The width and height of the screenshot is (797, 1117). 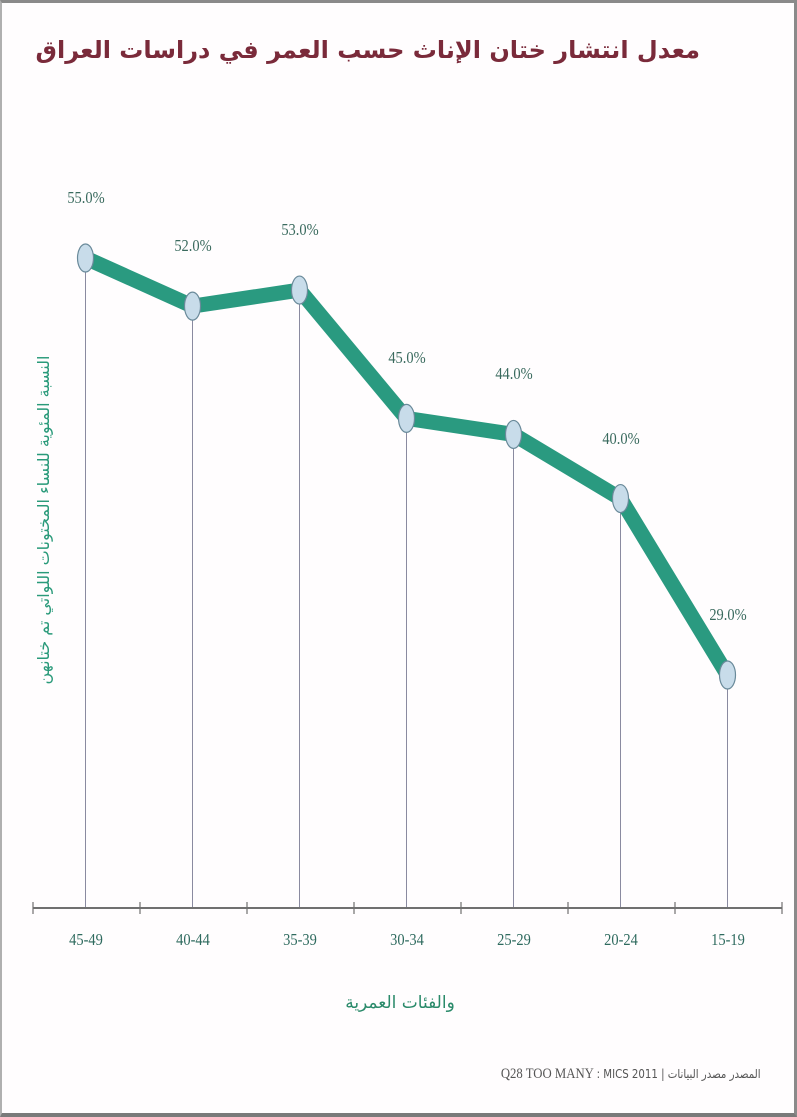 What do you see at coordinates (192, 246) in the screenshot?
I see `data-value-label: 52.0%` at bounding box center [192, 246].